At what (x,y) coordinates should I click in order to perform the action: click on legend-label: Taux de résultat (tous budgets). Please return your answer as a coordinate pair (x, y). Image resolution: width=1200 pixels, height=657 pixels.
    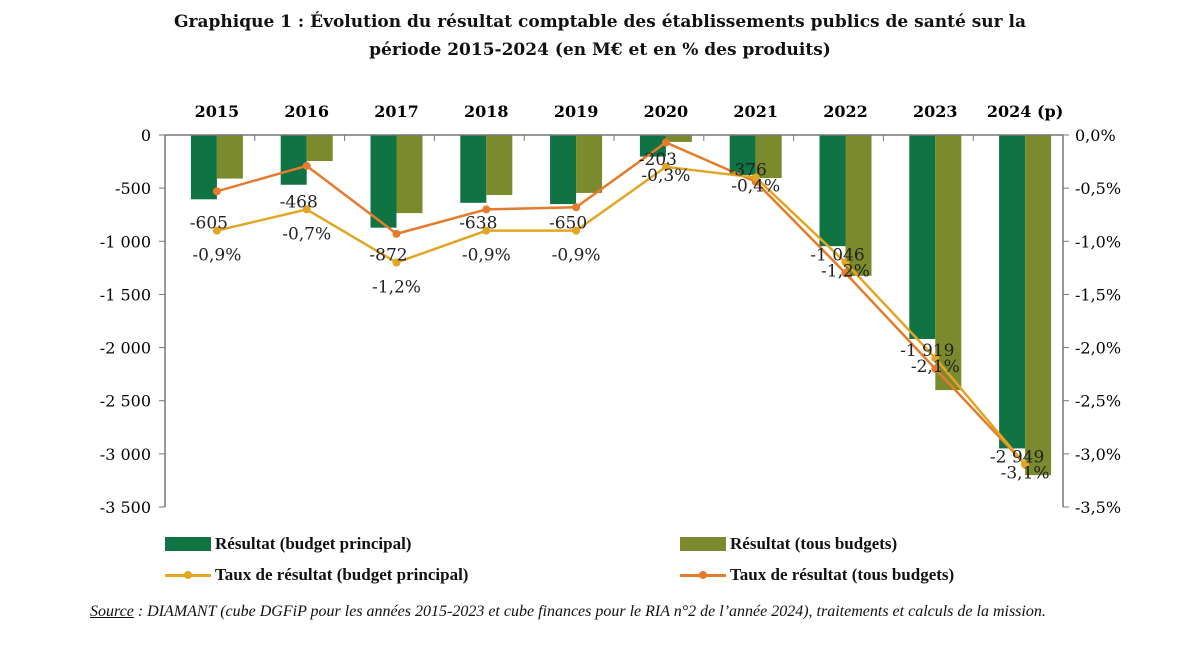
    Looking at the image, I should click on (842, 574).